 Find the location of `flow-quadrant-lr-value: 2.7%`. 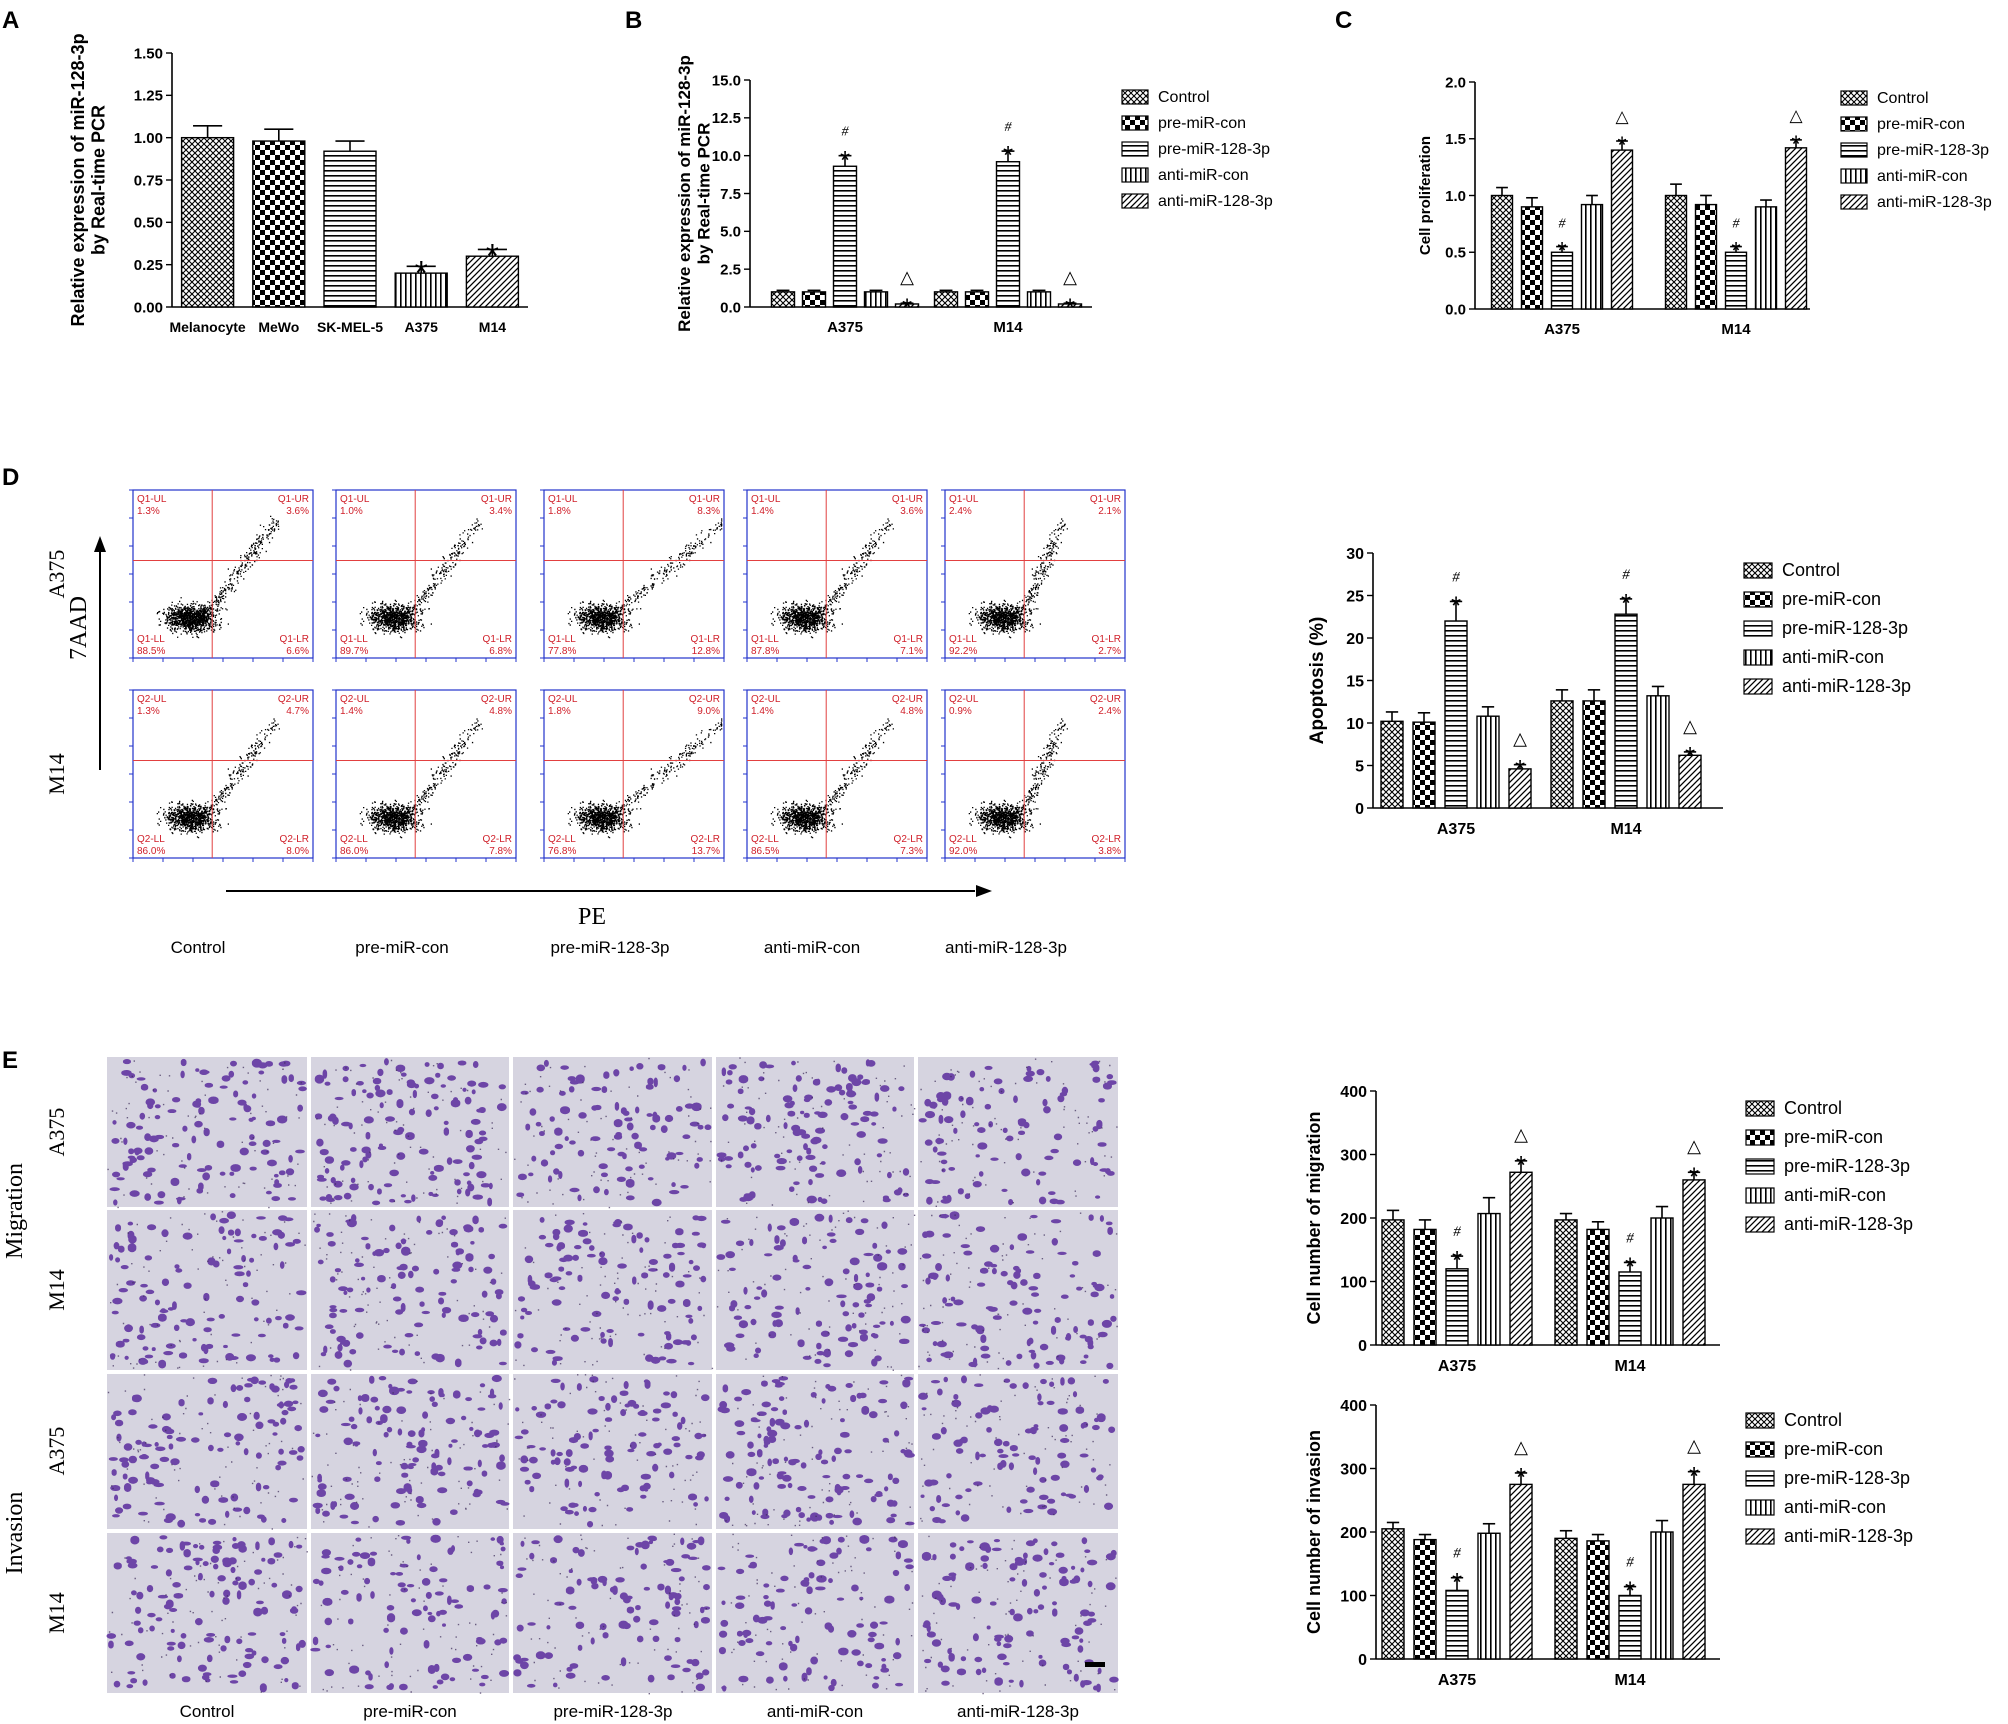

flow-quadrant-lr-value: 2.7% is located at coordinates (1109, 651).